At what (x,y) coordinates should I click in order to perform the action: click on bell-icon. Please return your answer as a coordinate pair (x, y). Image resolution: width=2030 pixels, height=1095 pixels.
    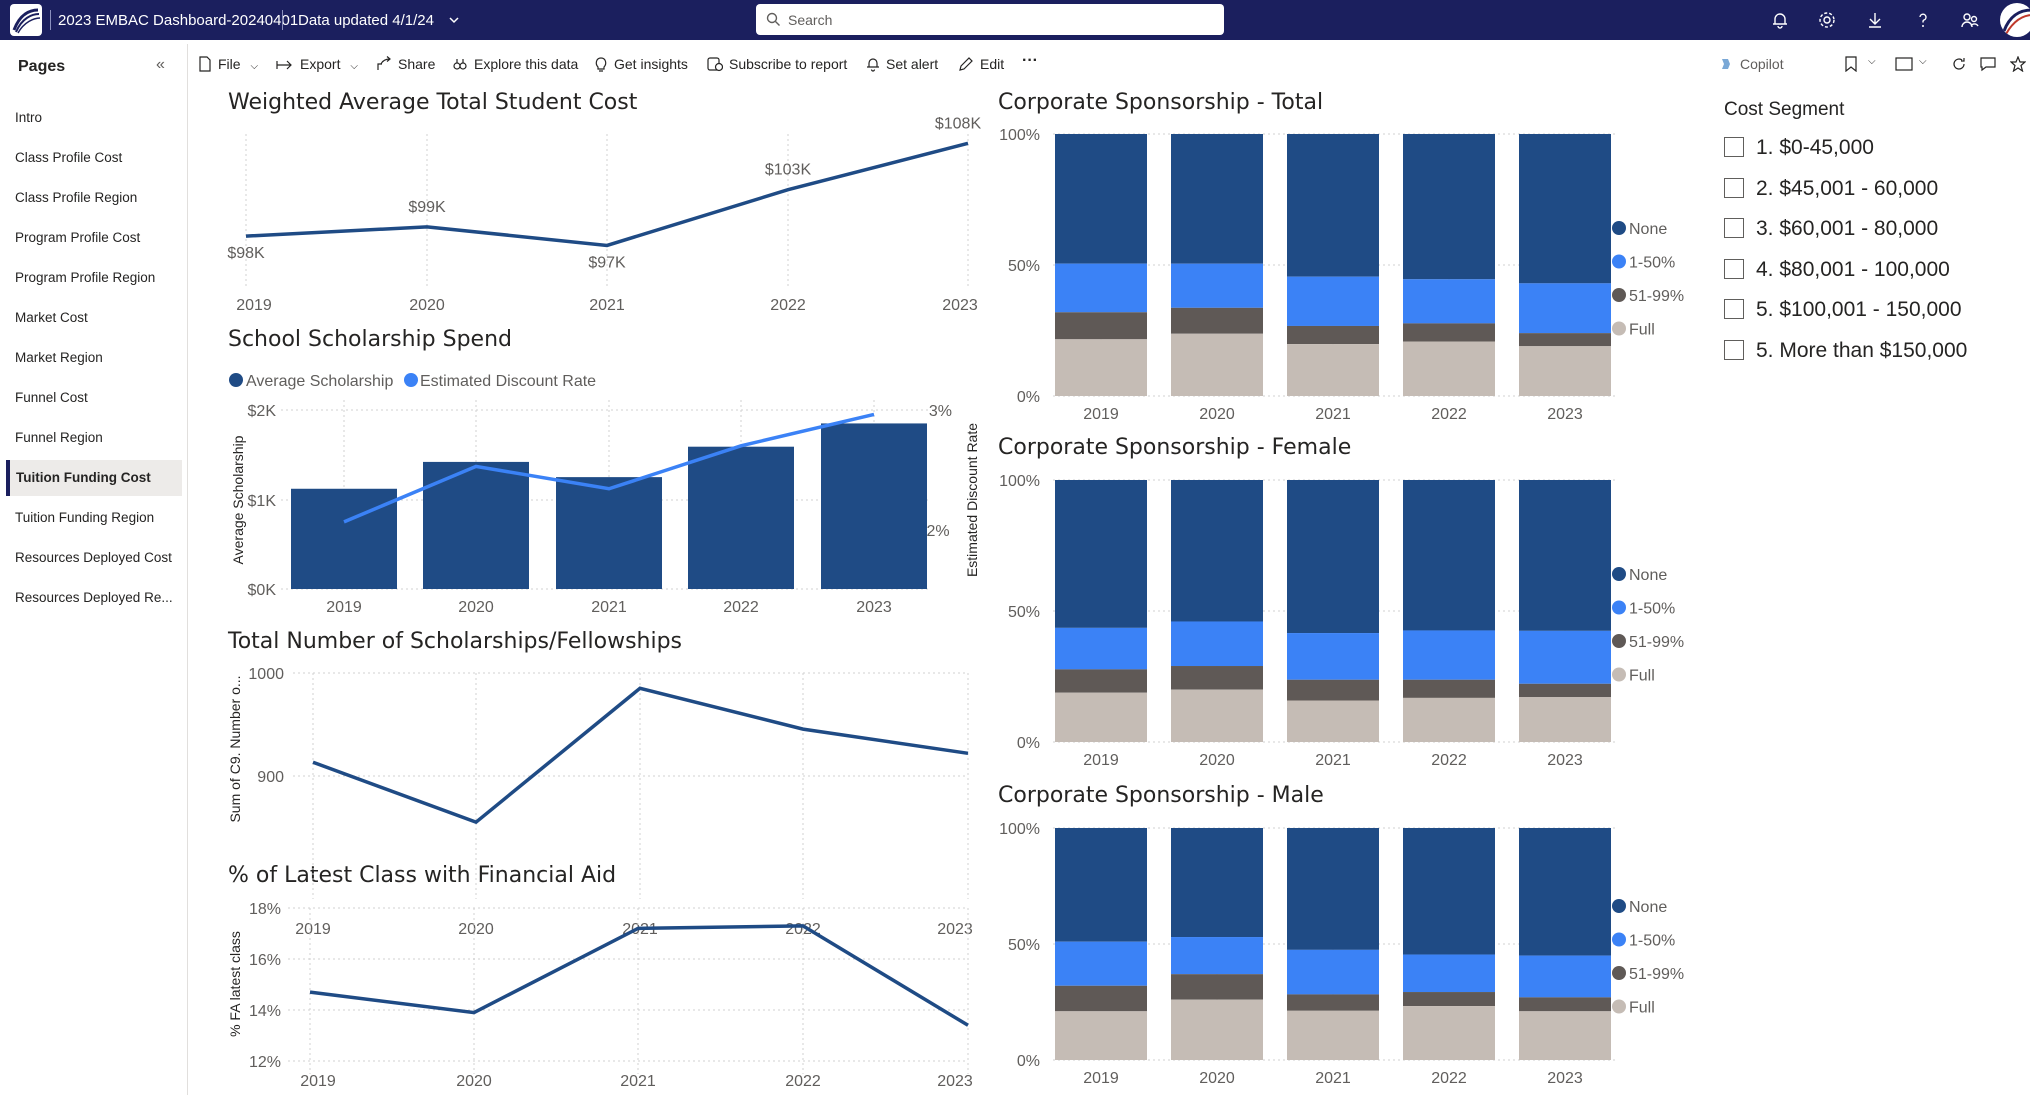
    Looking at the image, I should click on (1780, 20).